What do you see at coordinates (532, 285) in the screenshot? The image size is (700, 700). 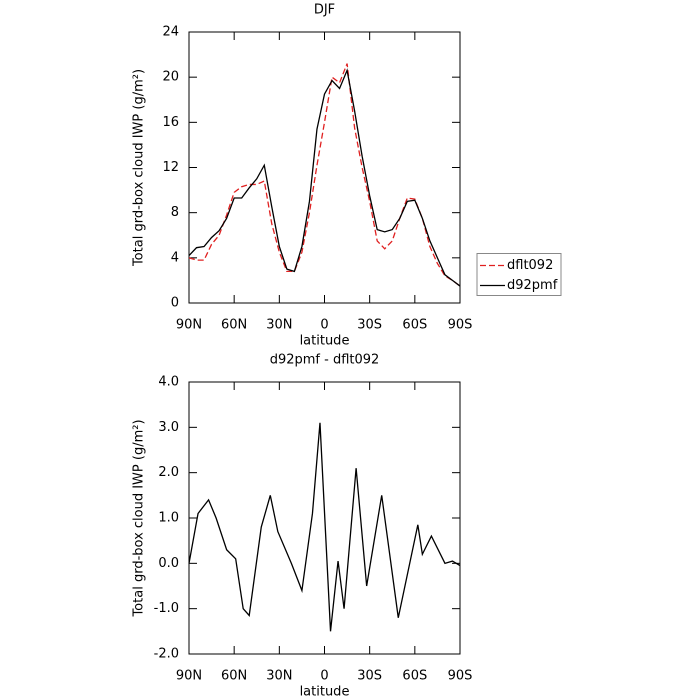 I see `legend-label: d92pmf` at bounding box center [532, 285].